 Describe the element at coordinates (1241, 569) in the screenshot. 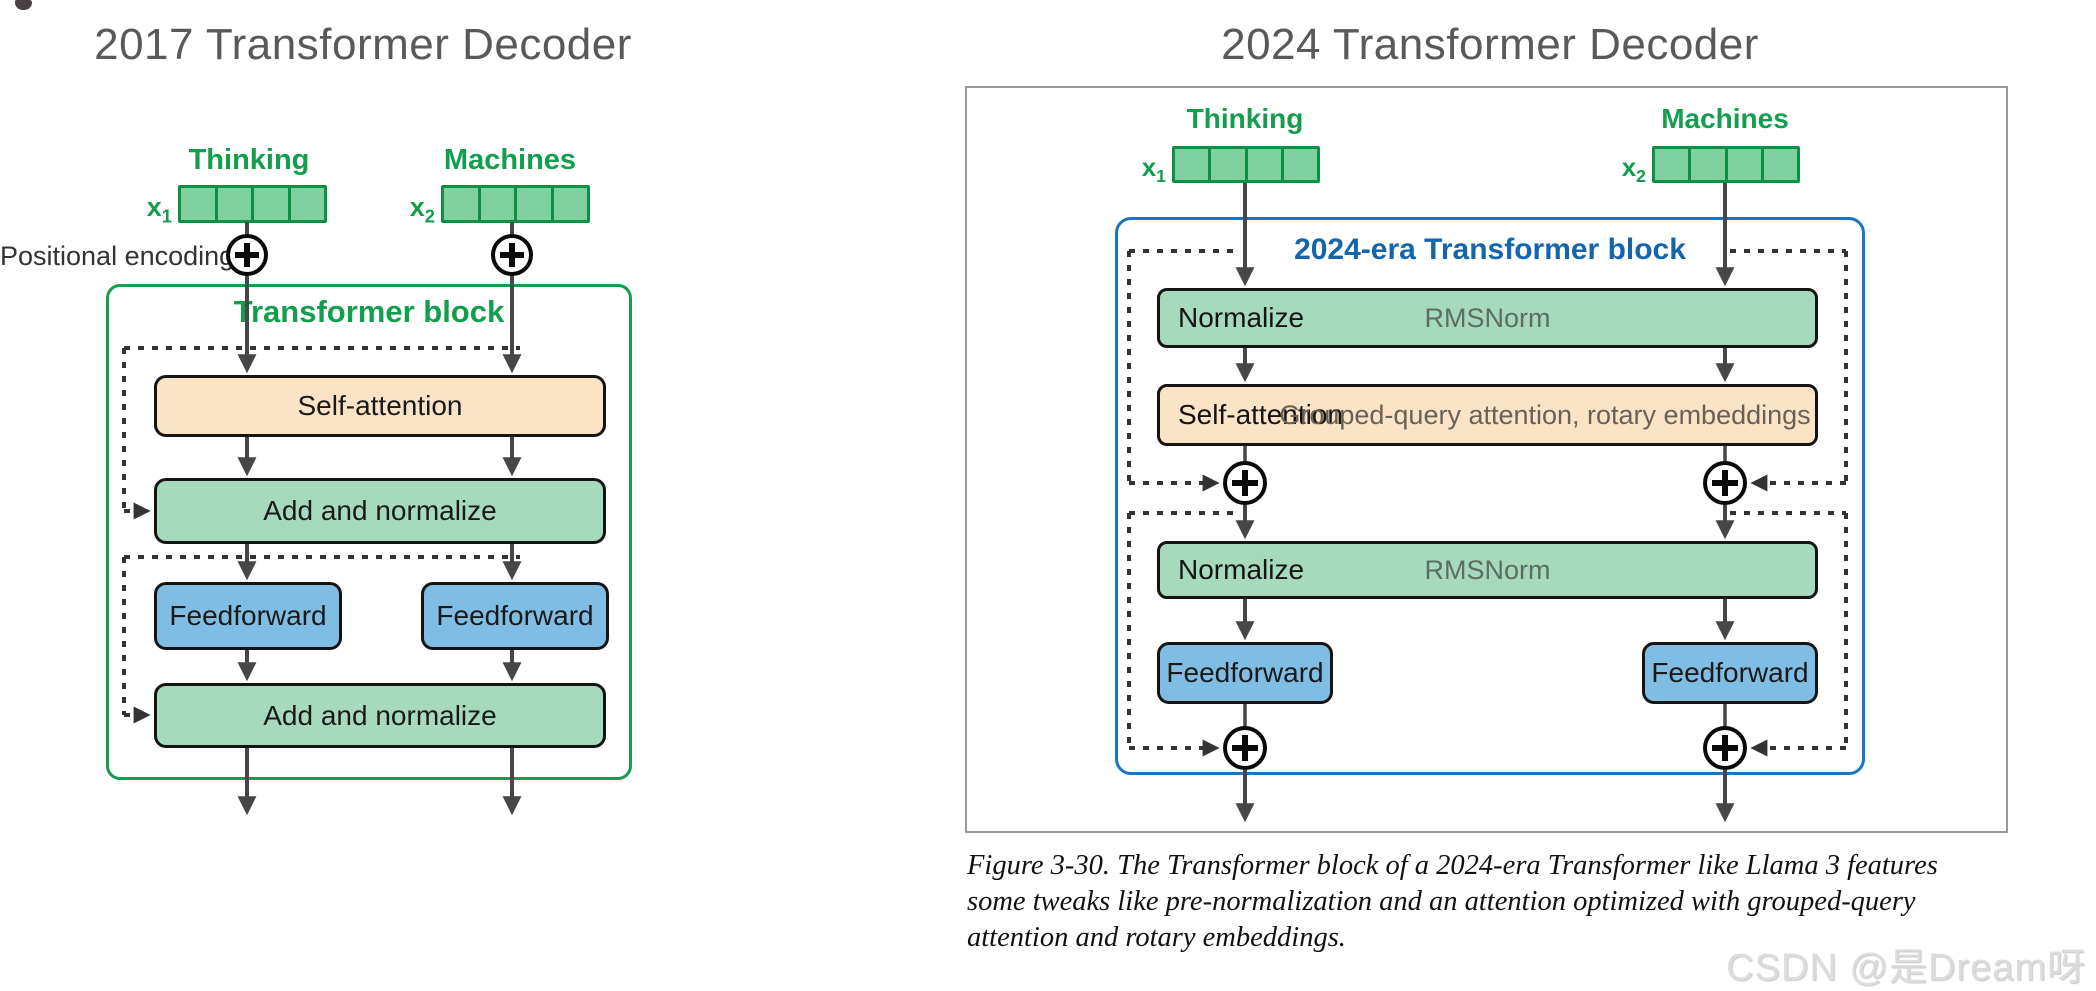

I see `normalize-2-label: Normalize` at that location.